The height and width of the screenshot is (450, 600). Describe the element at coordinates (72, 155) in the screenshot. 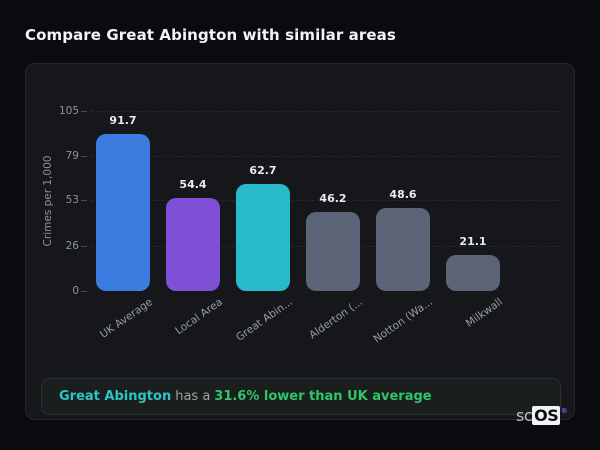

I see `y-tick-label: 79` at that location.